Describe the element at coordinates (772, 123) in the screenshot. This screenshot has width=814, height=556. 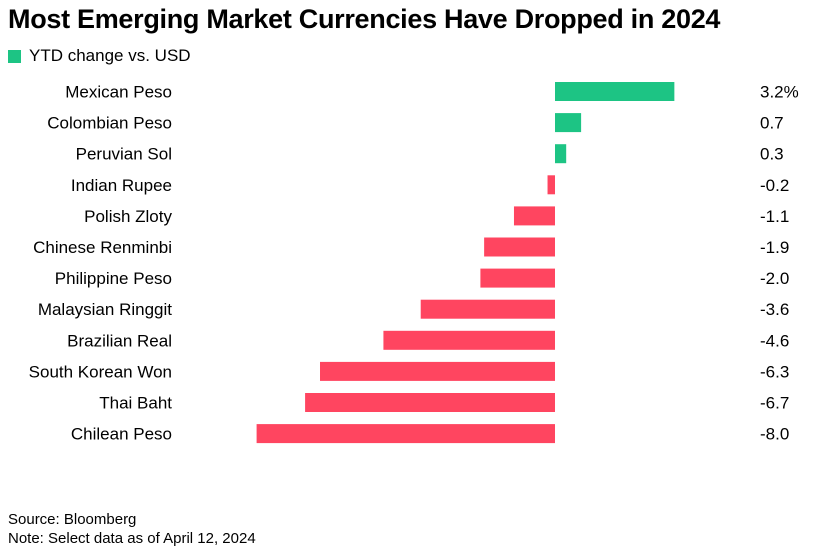
I see `value-label: 0.7` at that location.